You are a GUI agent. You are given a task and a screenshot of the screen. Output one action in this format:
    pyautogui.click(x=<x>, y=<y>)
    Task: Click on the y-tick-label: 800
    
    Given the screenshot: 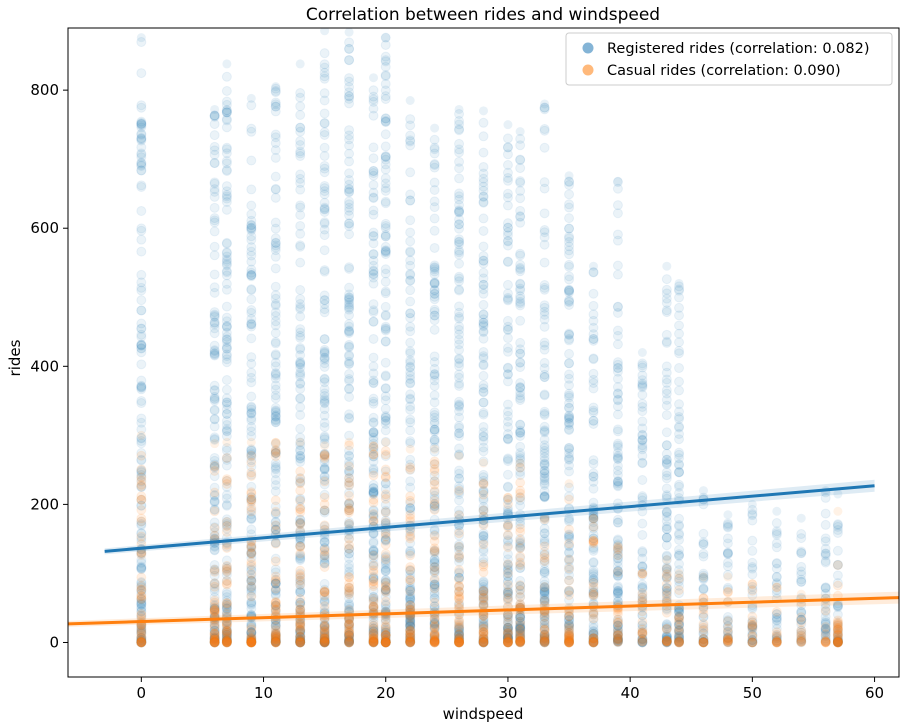 What is the action you would take?
    pyautogui.click(x=44, y=90)
    